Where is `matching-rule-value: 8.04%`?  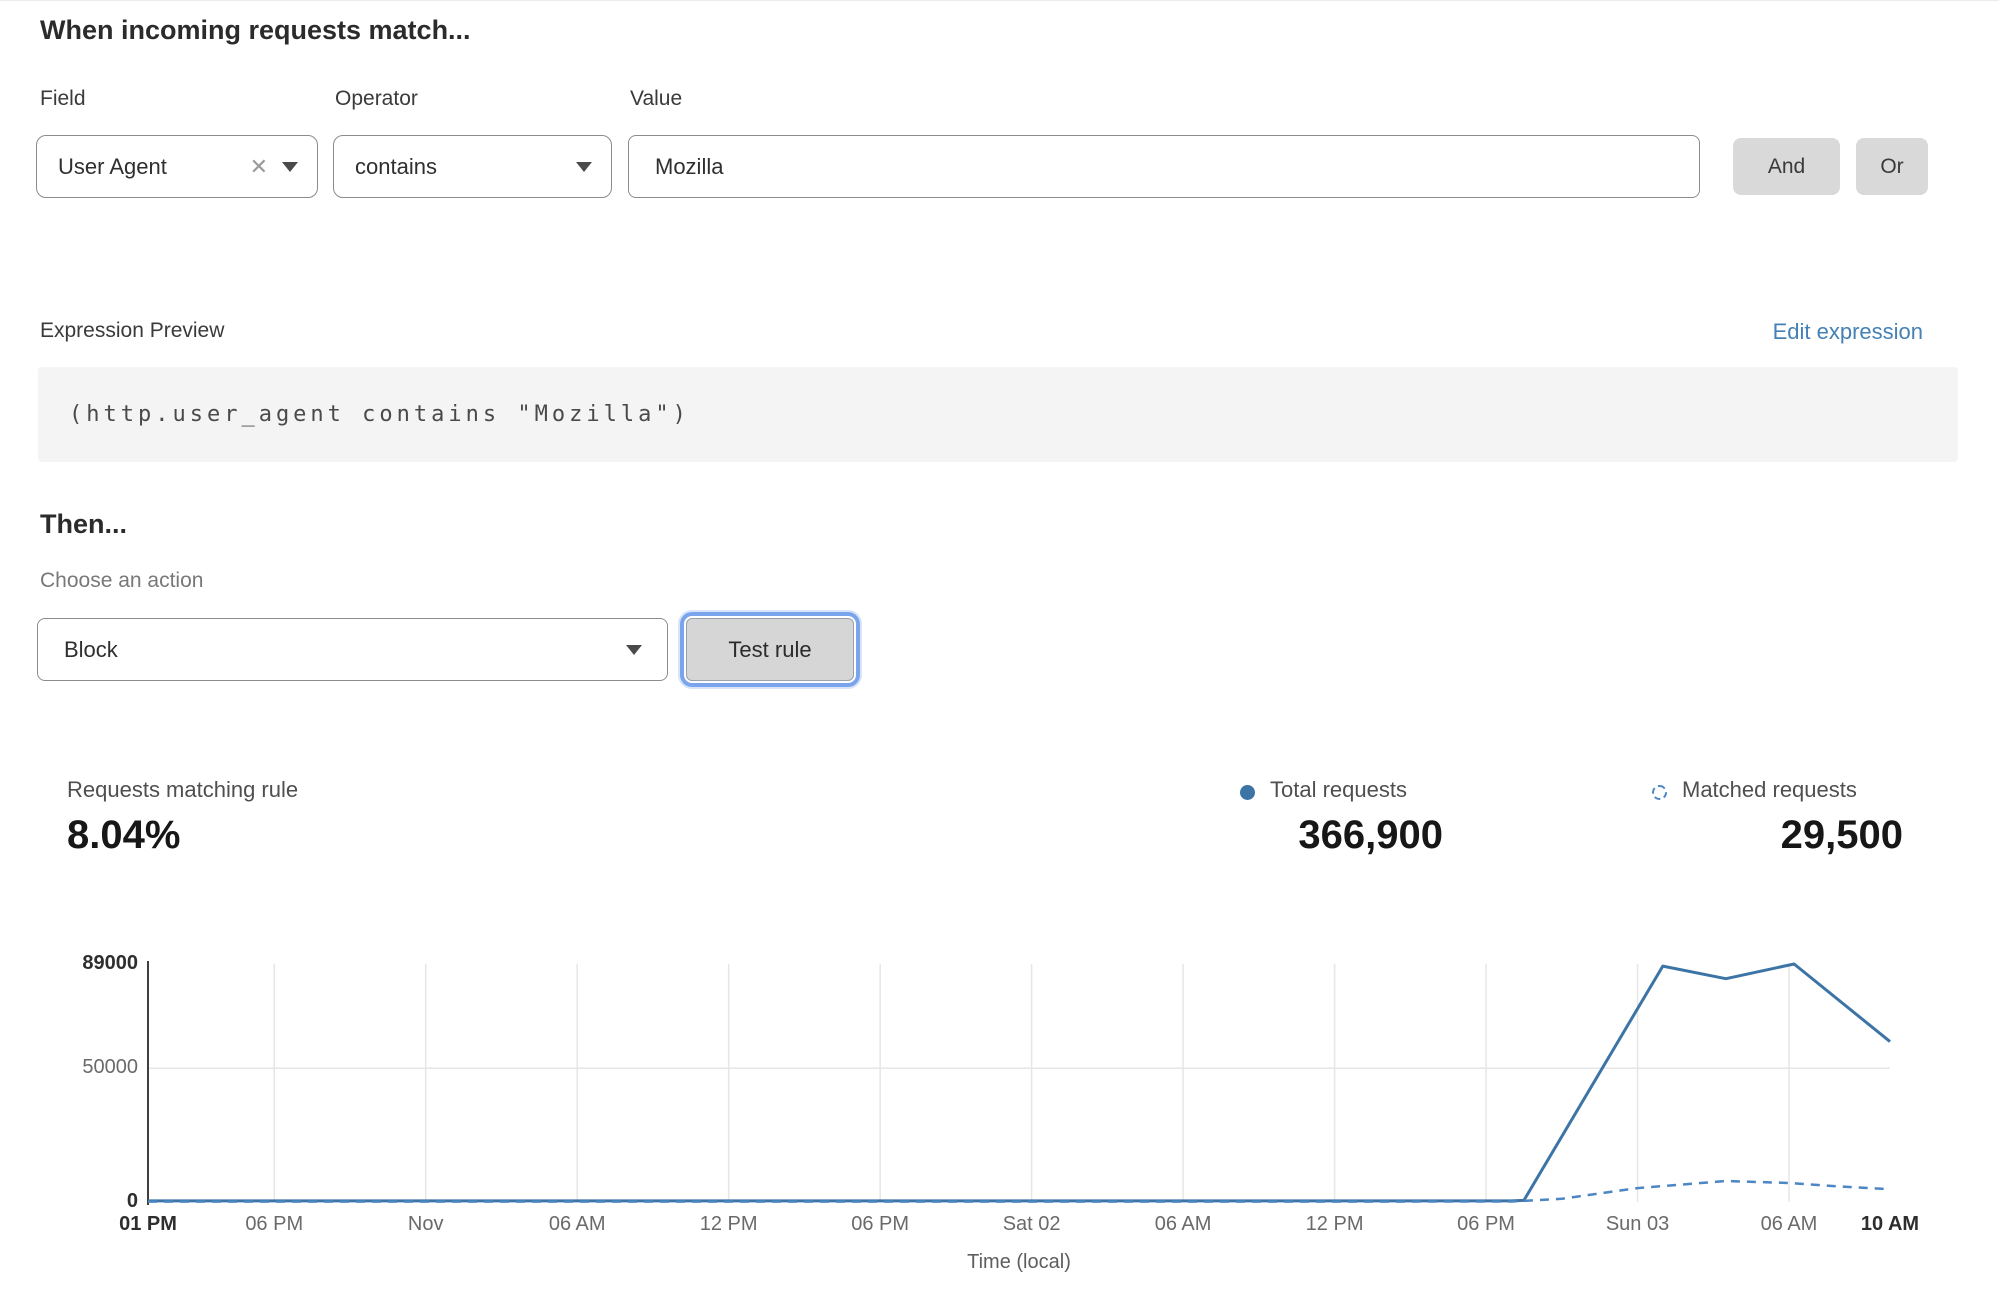
matching-rule-value: 8.04% is located at coordinates (124, 835).